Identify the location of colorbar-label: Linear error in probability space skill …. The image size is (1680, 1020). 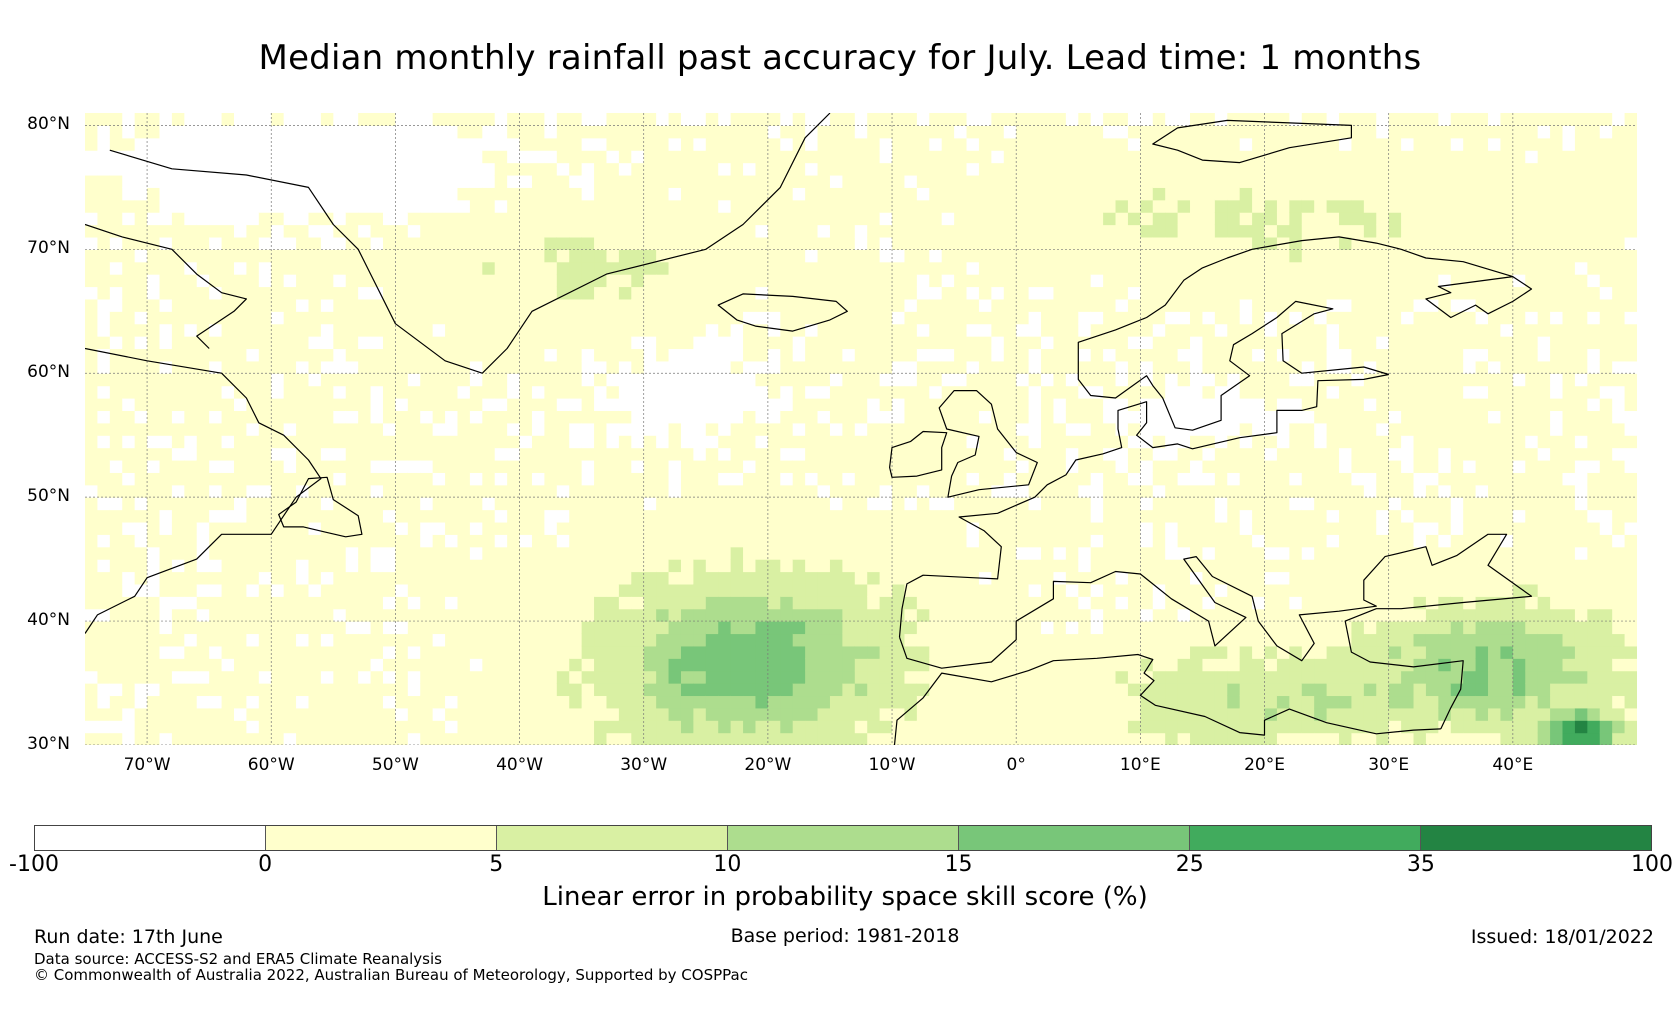
(845, 897).